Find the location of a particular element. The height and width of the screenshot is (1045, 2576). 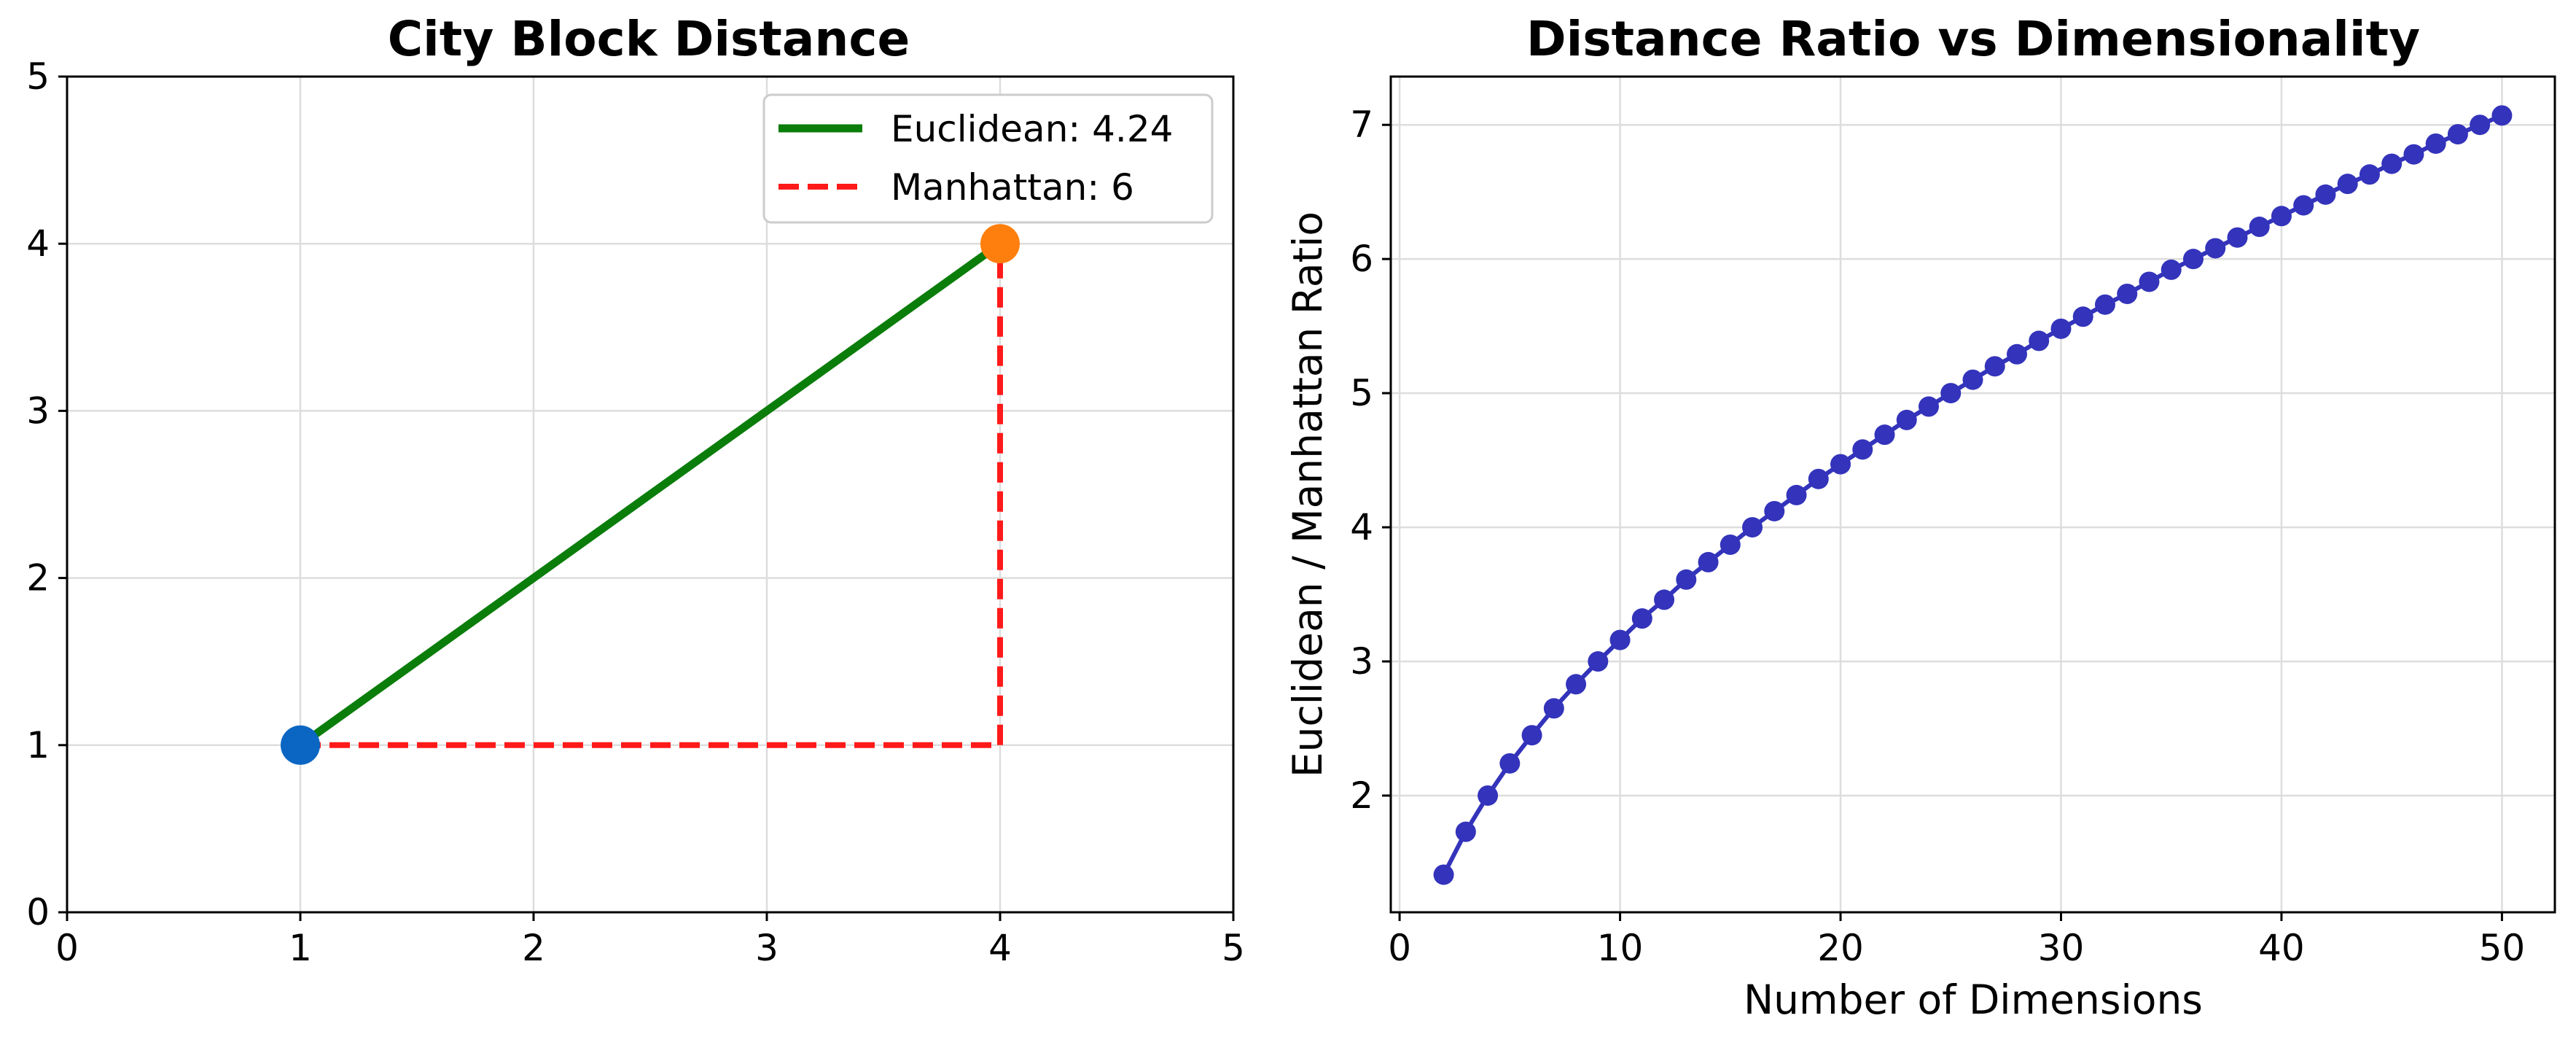

city-block-y-tick-label: 0 is located at coordinates (38, 912).